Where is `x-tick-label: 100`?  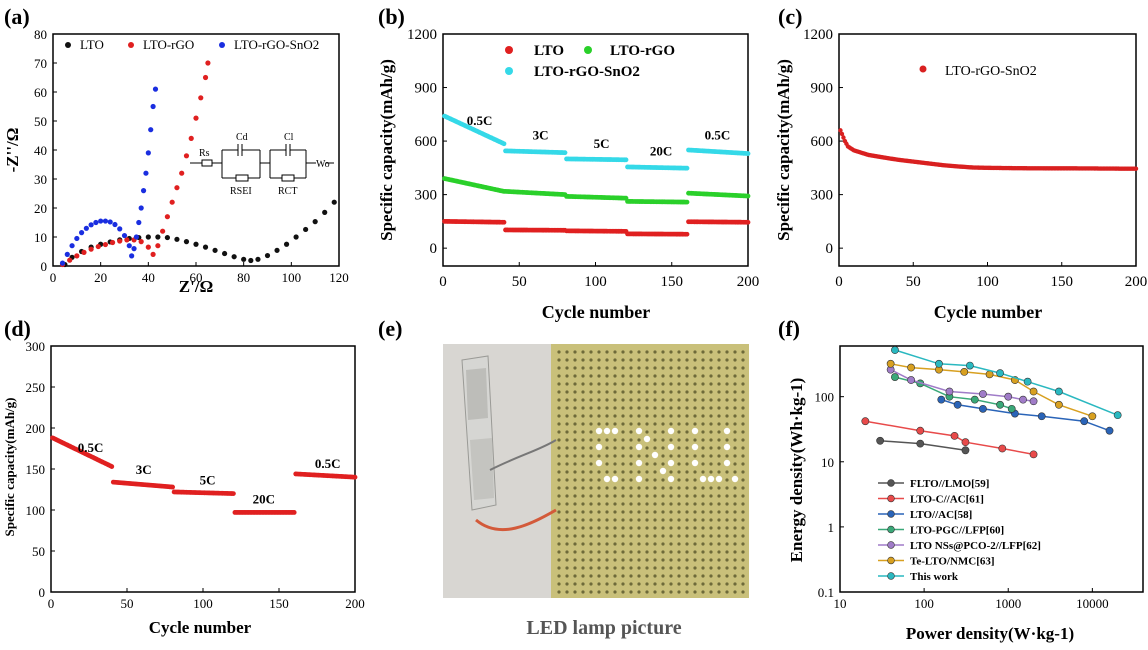 x-tick-label: 100 is located at coordinates (924, 603).